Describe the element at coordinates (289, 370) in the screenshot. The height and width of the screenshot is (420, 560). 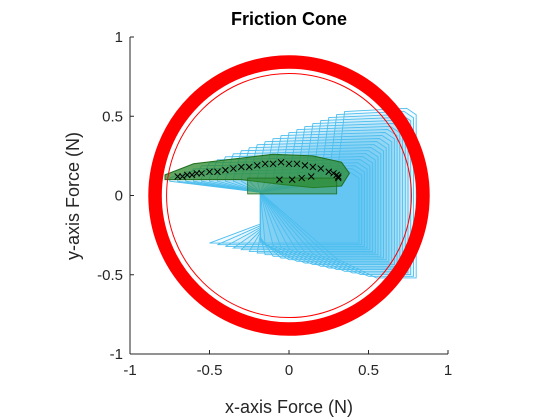
I see `x-tick-label: 0` at that location.